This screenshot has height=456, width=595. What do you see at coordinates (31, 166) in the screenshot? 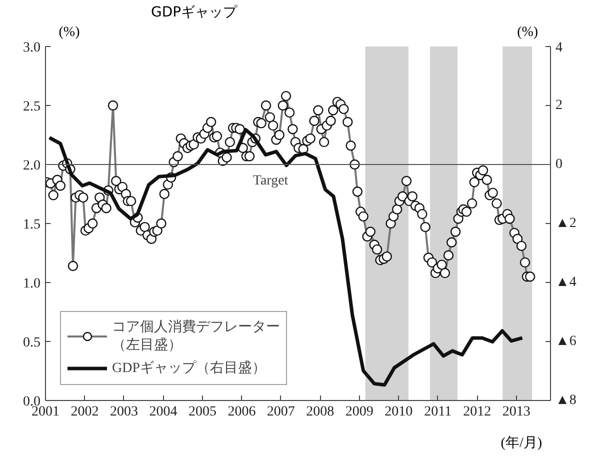
I see `y-tick-label: 2.0` at bounding box center [31, 166].